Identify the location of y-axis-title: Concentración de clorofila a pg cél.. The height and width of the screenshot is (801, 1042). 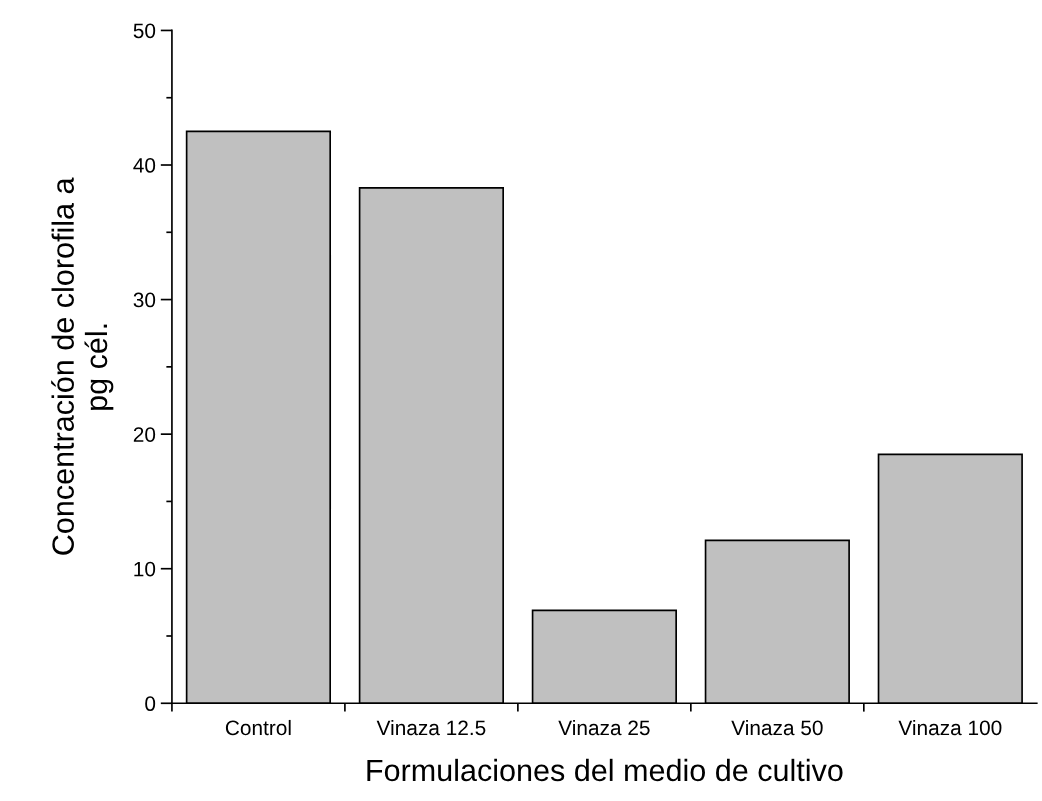
(82, 366).